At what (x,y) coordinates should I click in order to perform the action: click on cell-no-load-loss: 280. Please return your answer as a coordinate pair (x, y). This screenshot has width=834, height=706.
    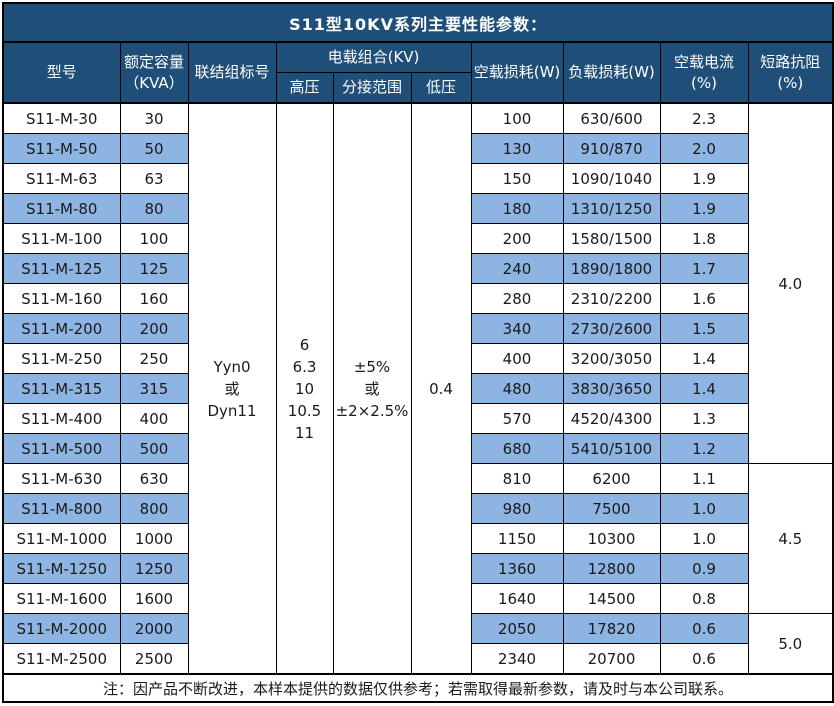
    Looking at the image, I should click on (517, 298).